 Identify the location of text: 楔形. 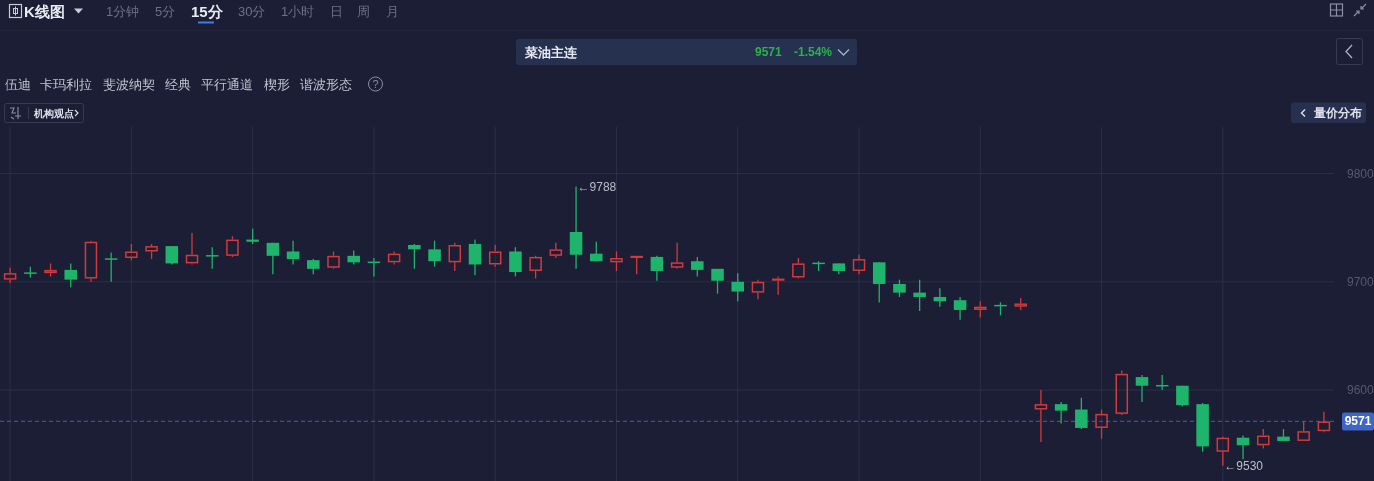
(277, 84).